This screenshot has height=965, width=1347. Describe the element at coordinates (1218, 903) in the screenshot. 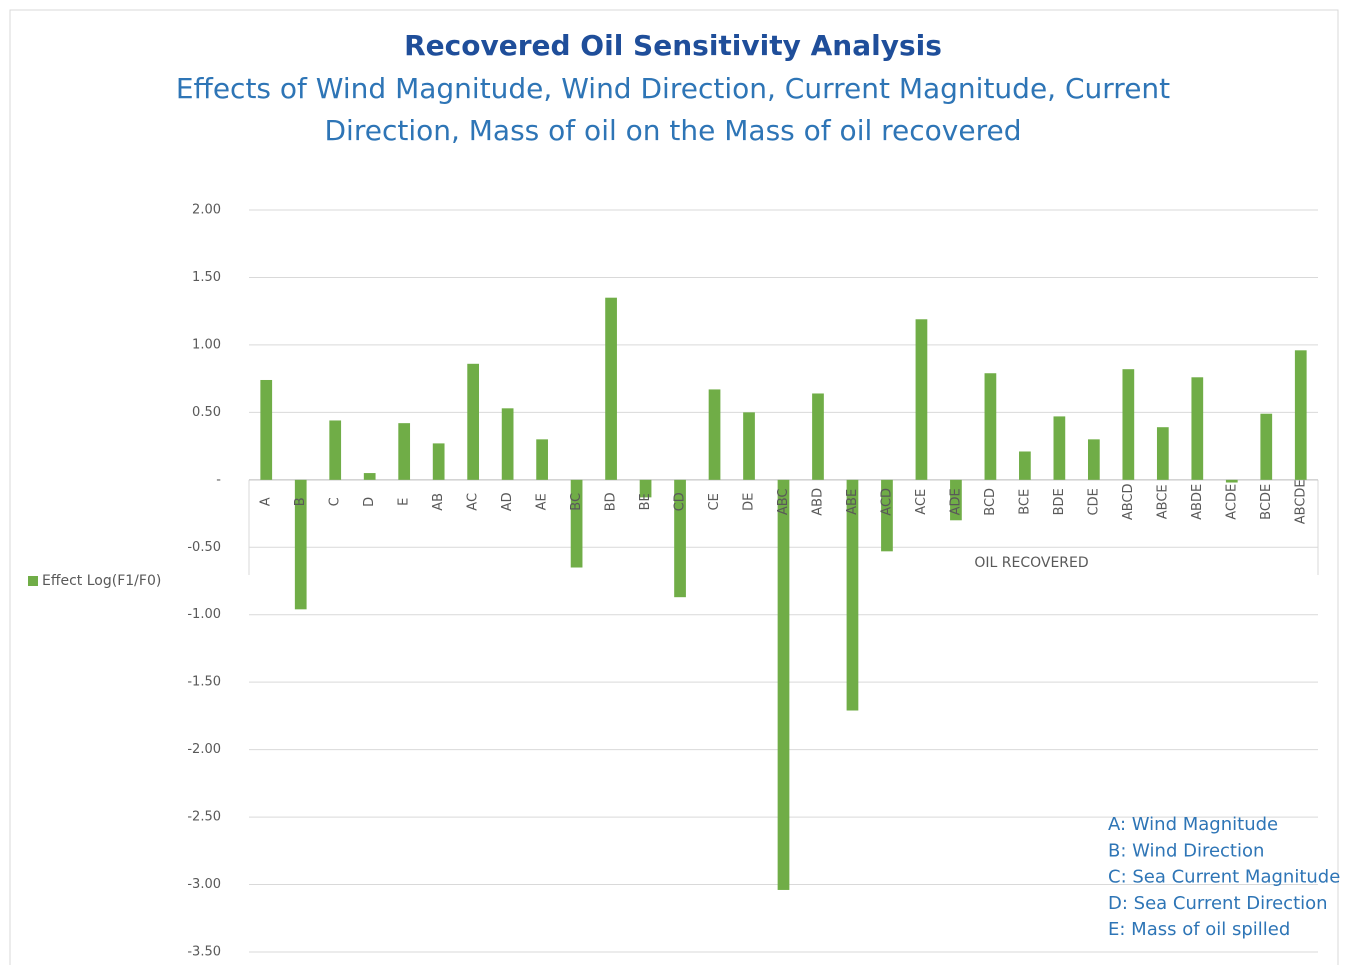

I see `annotation: D: Sea Current Direction` at that location.